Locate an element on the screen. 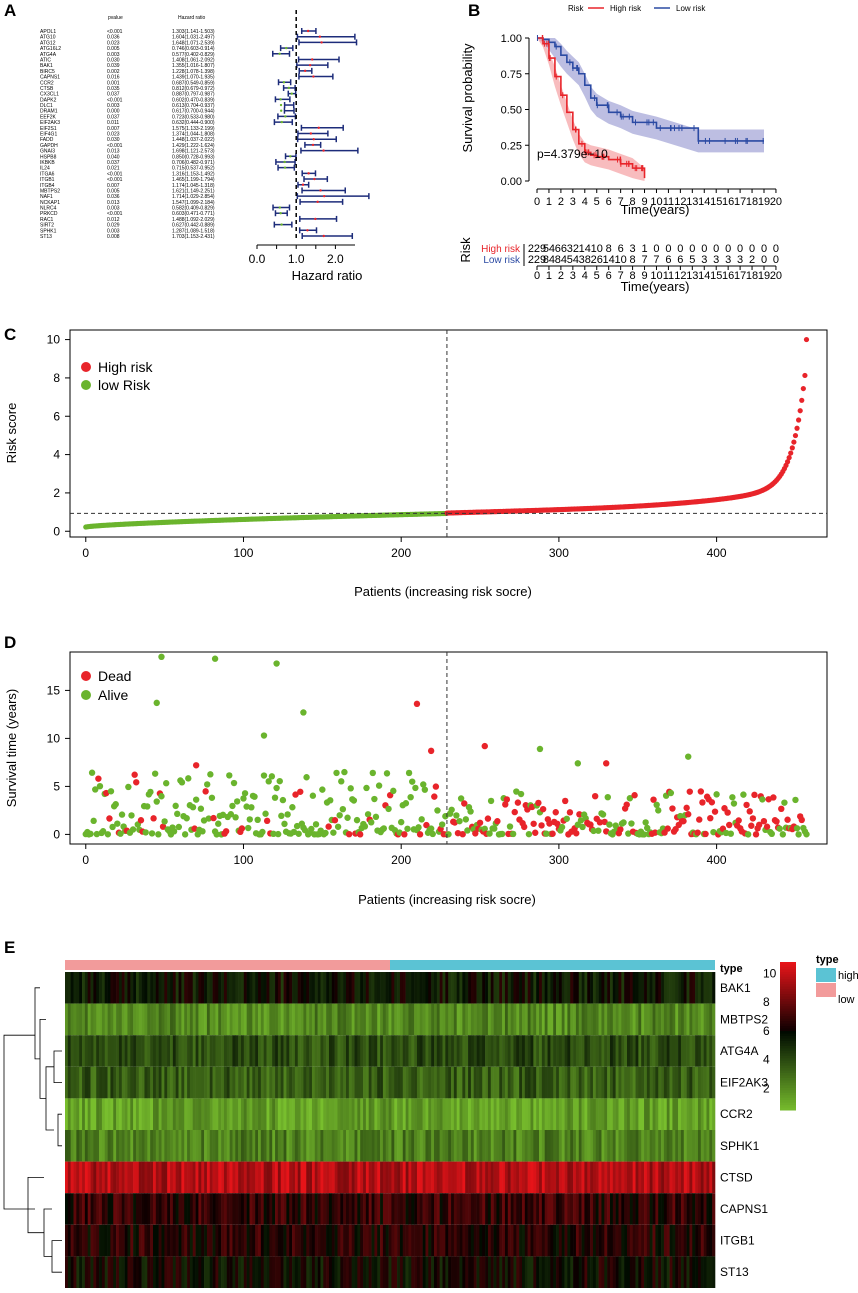 This screenshot has width=858, height=1293. heatmap-gene-label: BAK1 is located at coordinates (735, 988).